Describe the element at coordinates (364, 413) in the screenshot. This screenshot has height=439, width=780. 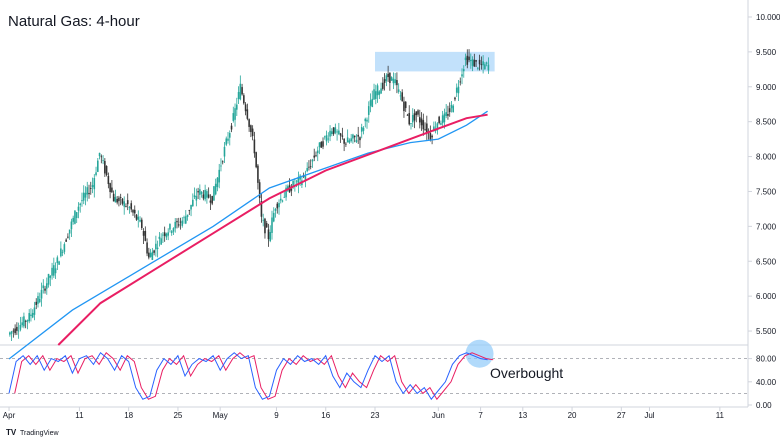
I see `time-axis: Apr 11 18 25 May 9 16 23 Jun 7 13 20 27 Jul 11` at that location.